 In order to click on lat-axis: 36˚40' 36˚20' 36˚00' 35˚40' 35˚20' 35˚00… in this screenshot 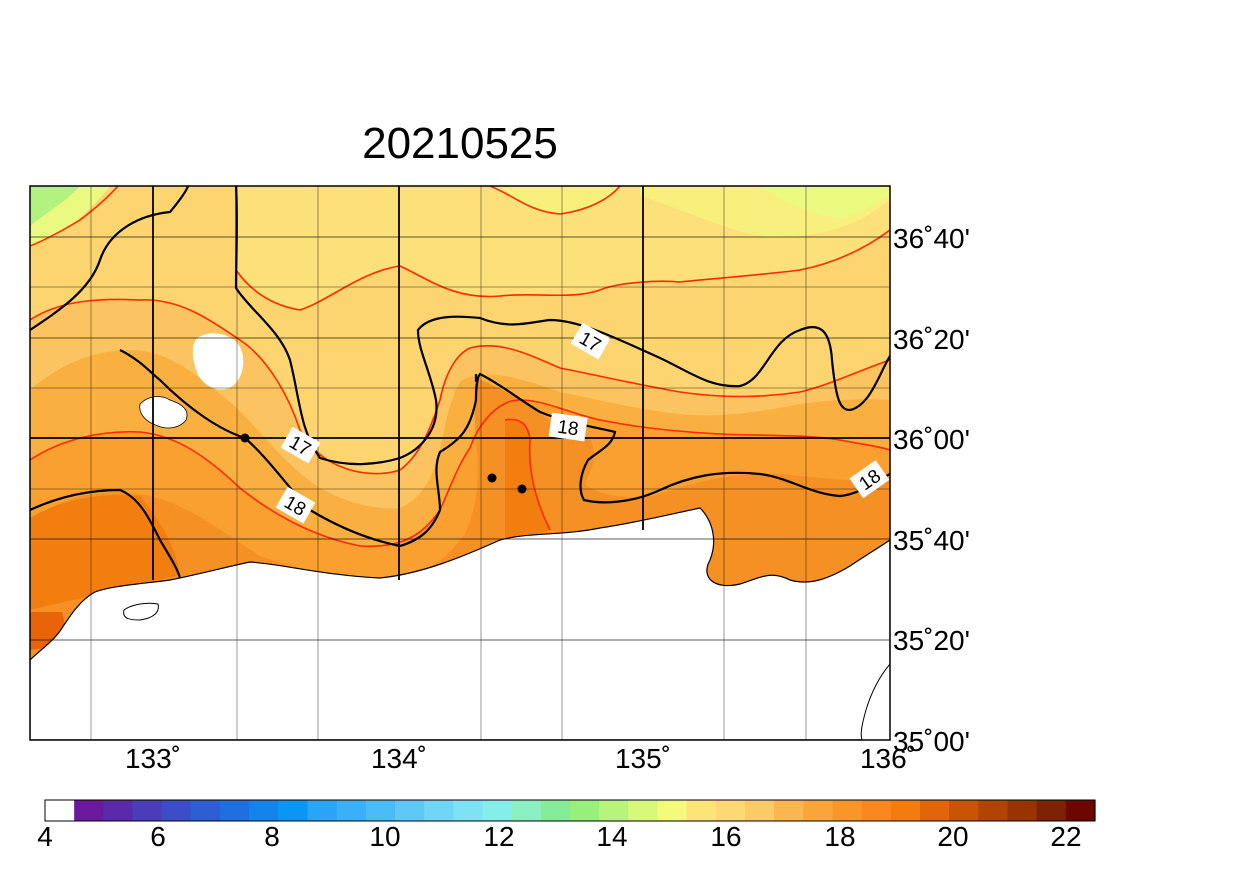, I will do `click(931, 490)`.